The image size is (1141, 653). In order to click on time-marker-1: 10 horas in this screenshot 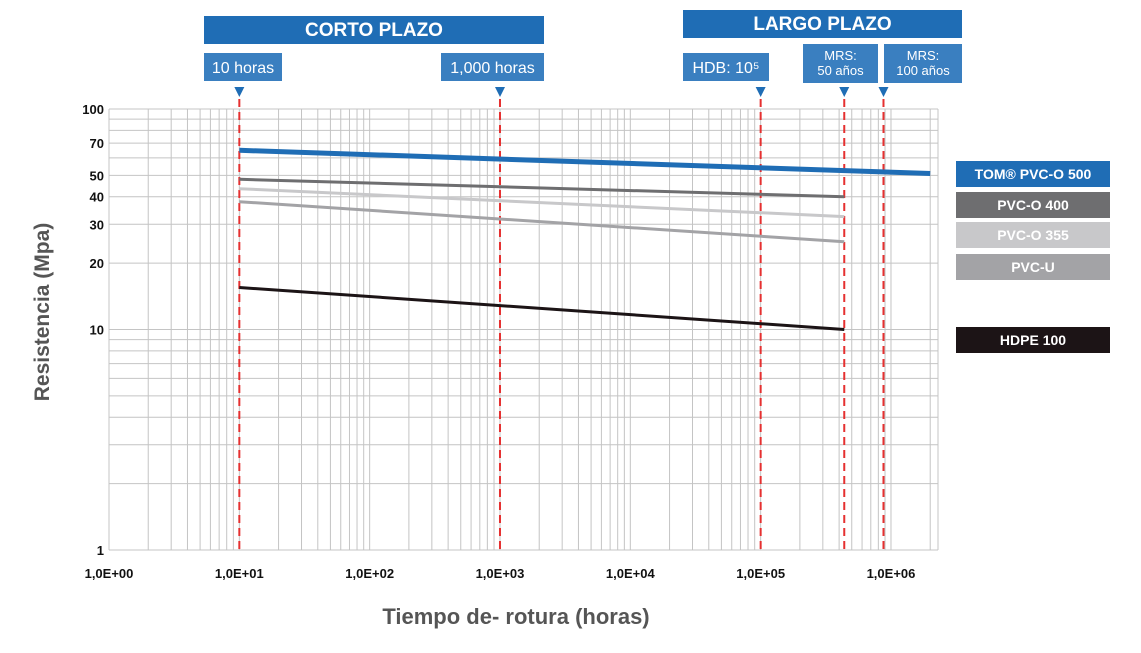, I will do `click(243, 301)`.